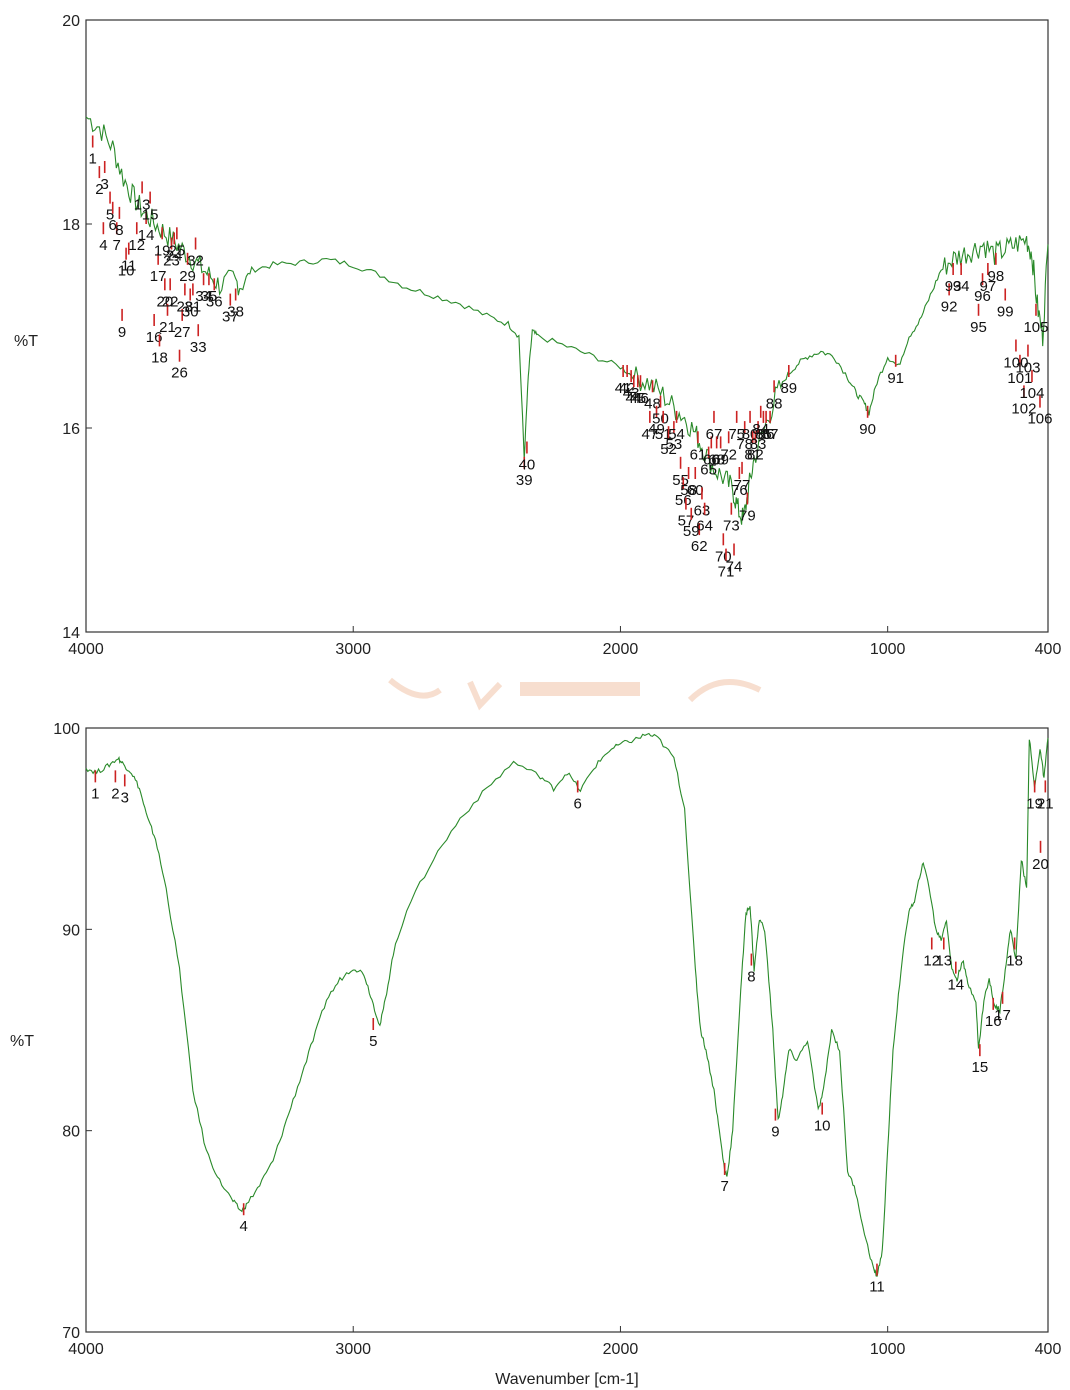 This screenshot has width=1070, height=1390. Describe the element at coordinates (676, 434) in the screenshot. I see `peak-label: 54` at that location.